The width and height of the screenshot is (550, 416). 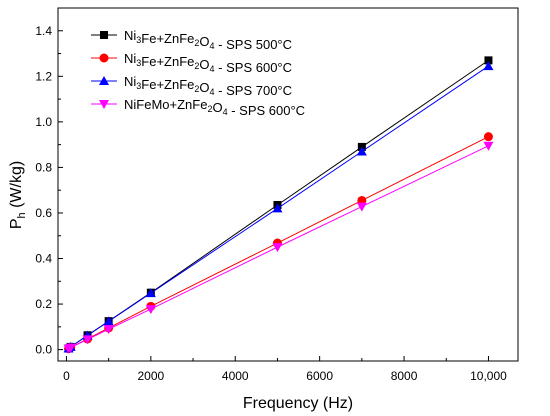 I want to click on legend-entry-1: Ni3Fe+ZnFe2O4 - SPS 500°C, so click(x=191, y=40).